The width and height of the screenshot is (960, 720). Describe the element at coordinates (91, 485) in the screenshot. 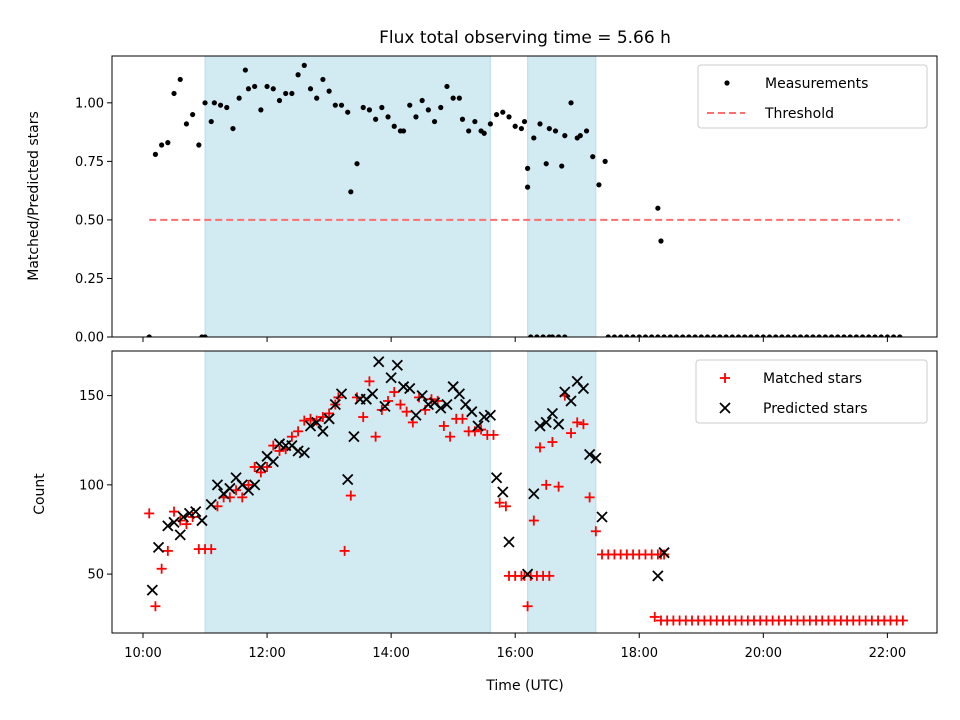

I see `y-tick-label: 100` at that location.